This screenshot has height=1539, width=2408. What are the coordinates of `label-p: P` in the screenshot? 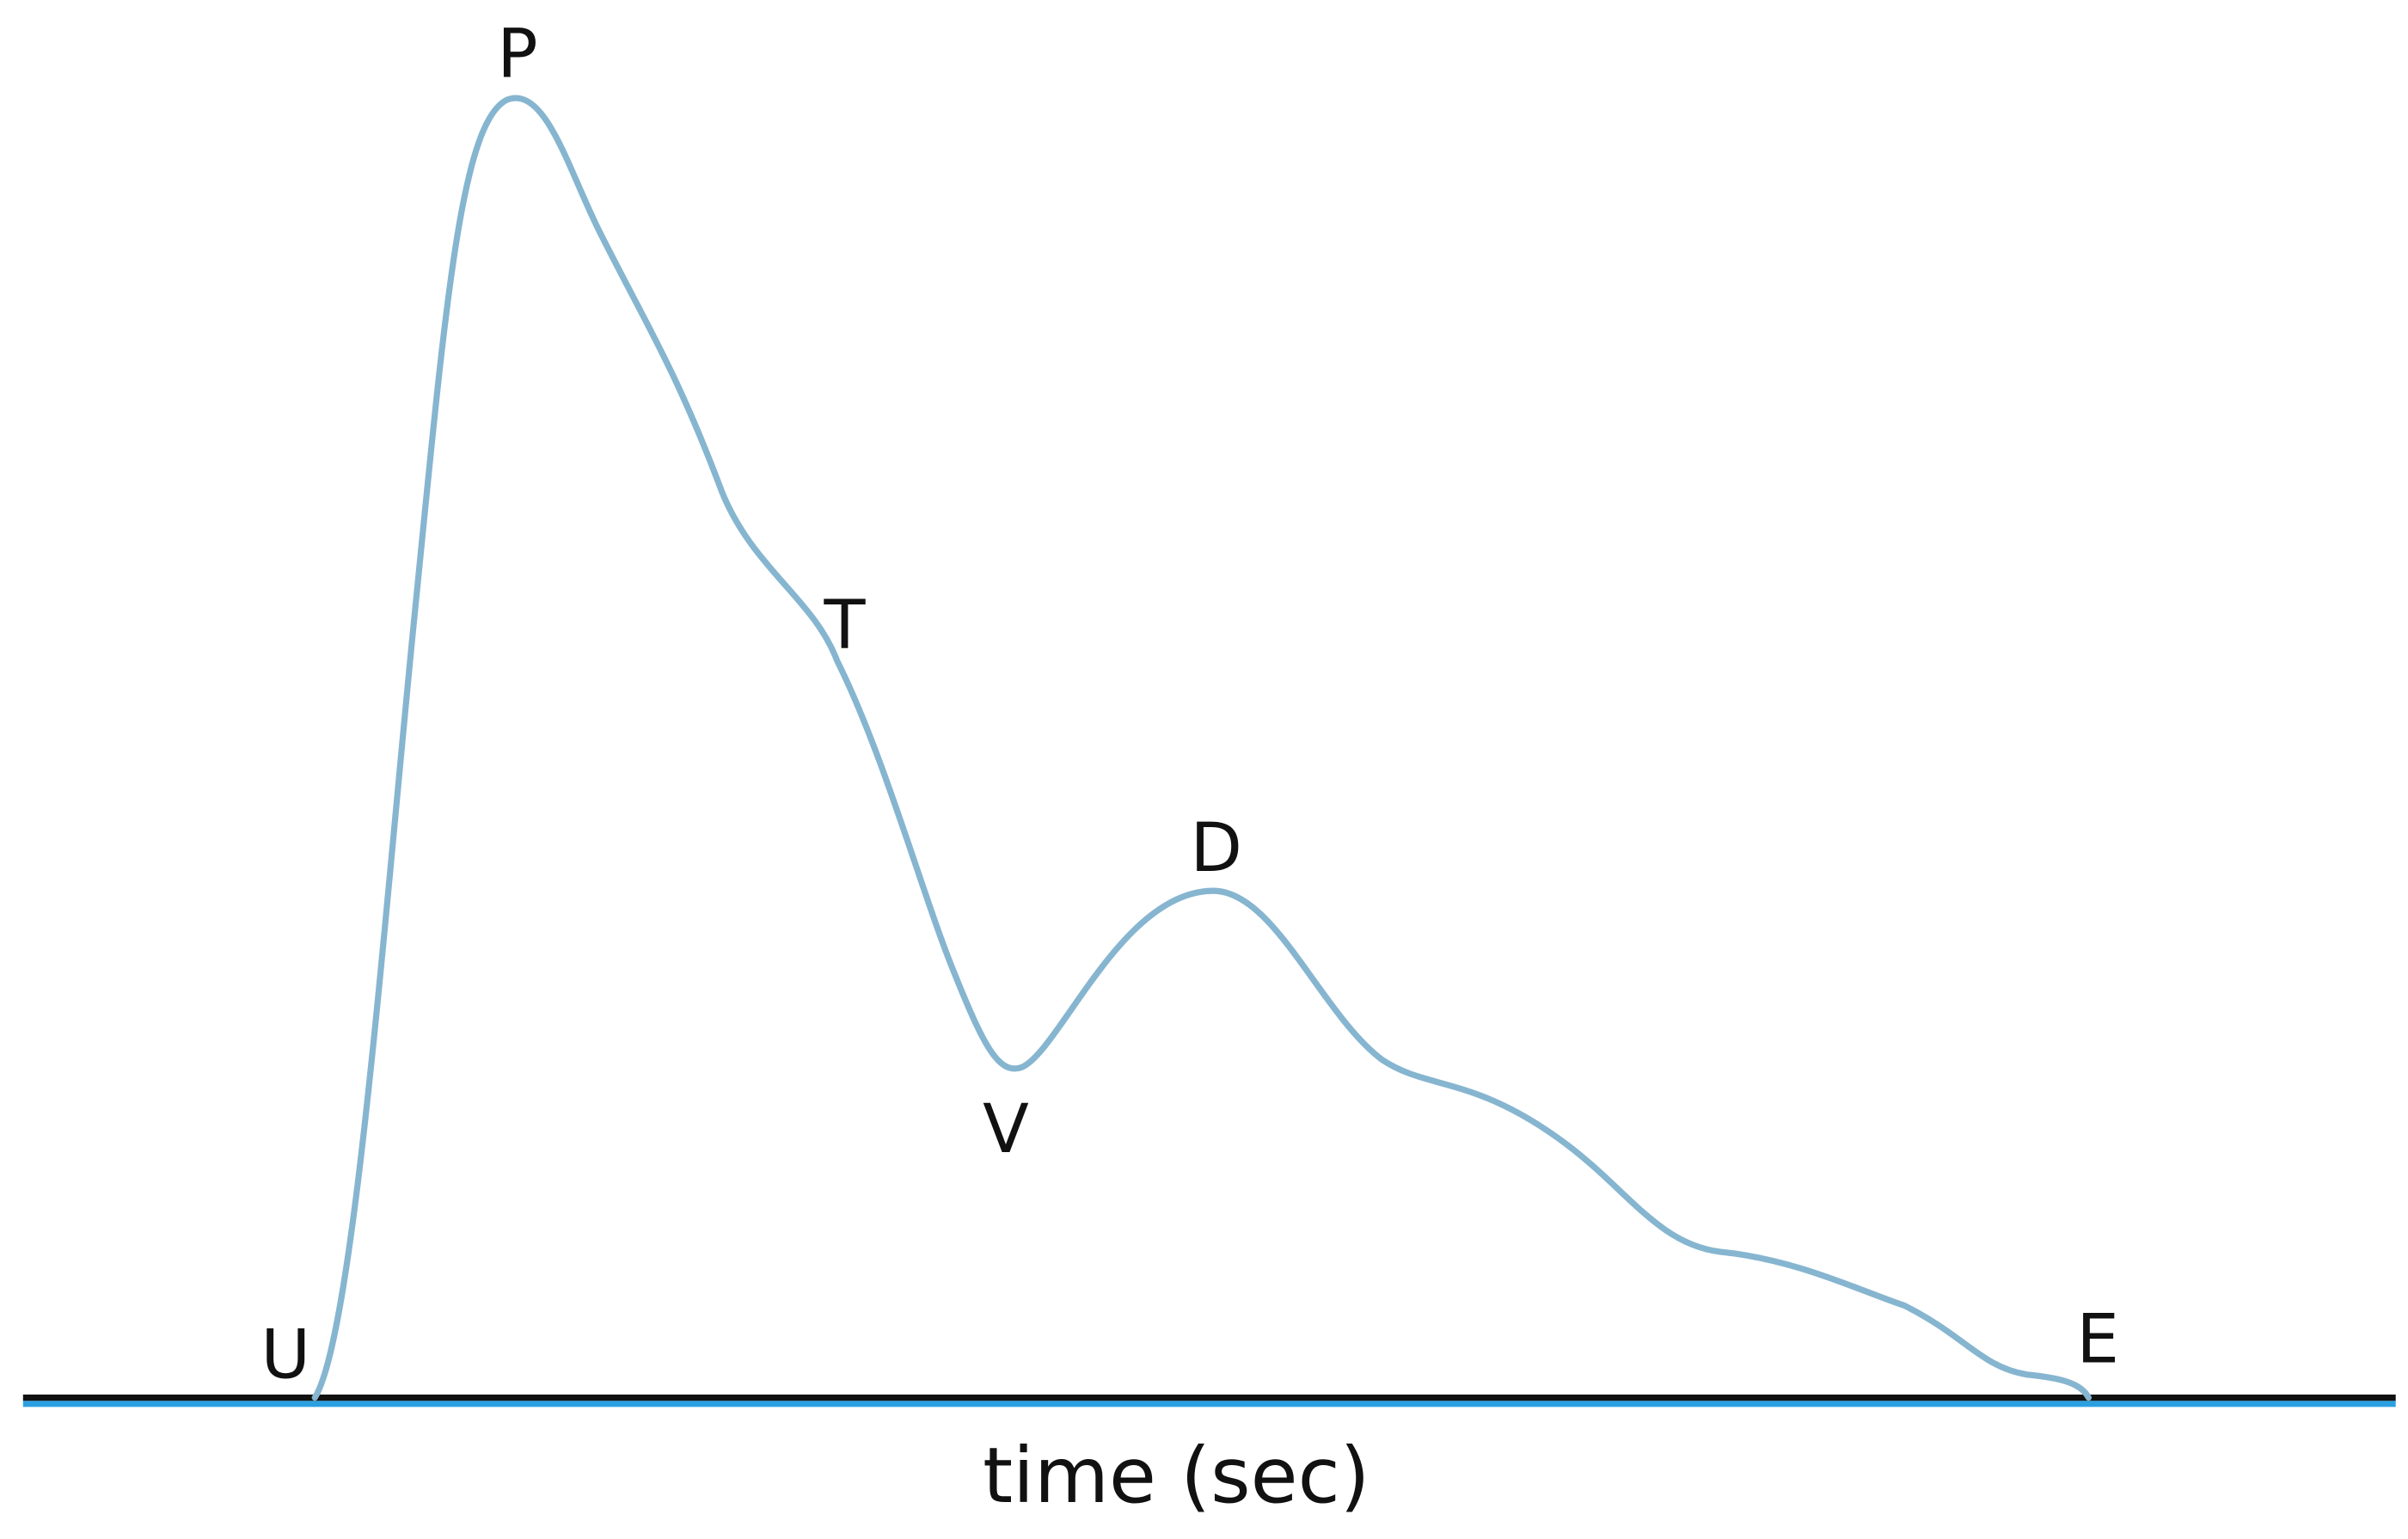 It's located at (517, 53).